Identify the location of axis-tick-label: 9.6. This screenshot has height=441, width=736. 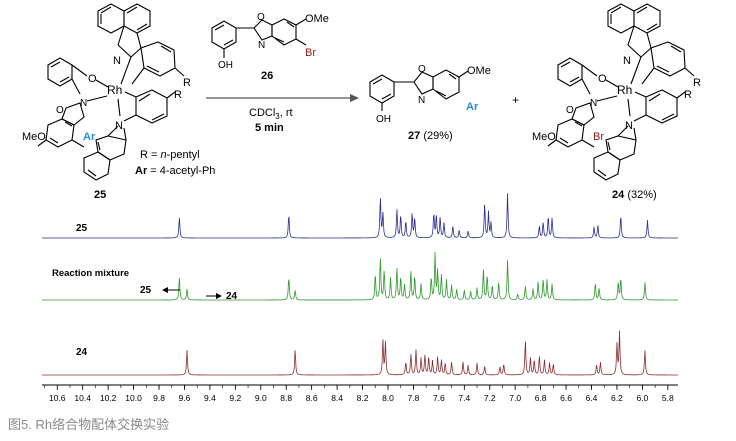
(185, 398).